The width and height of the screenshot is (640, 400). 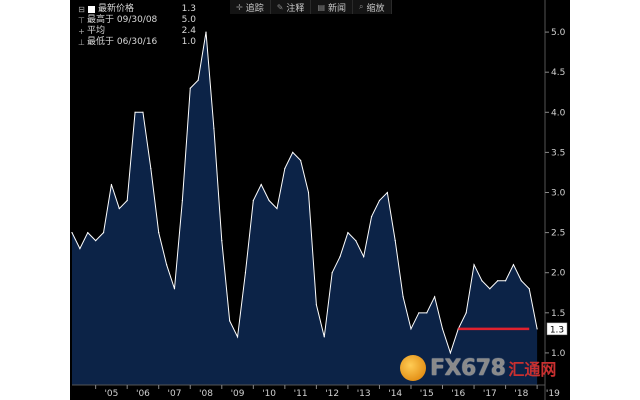 I want to click on x-tick-label: '12, so click(x=332, y=394).